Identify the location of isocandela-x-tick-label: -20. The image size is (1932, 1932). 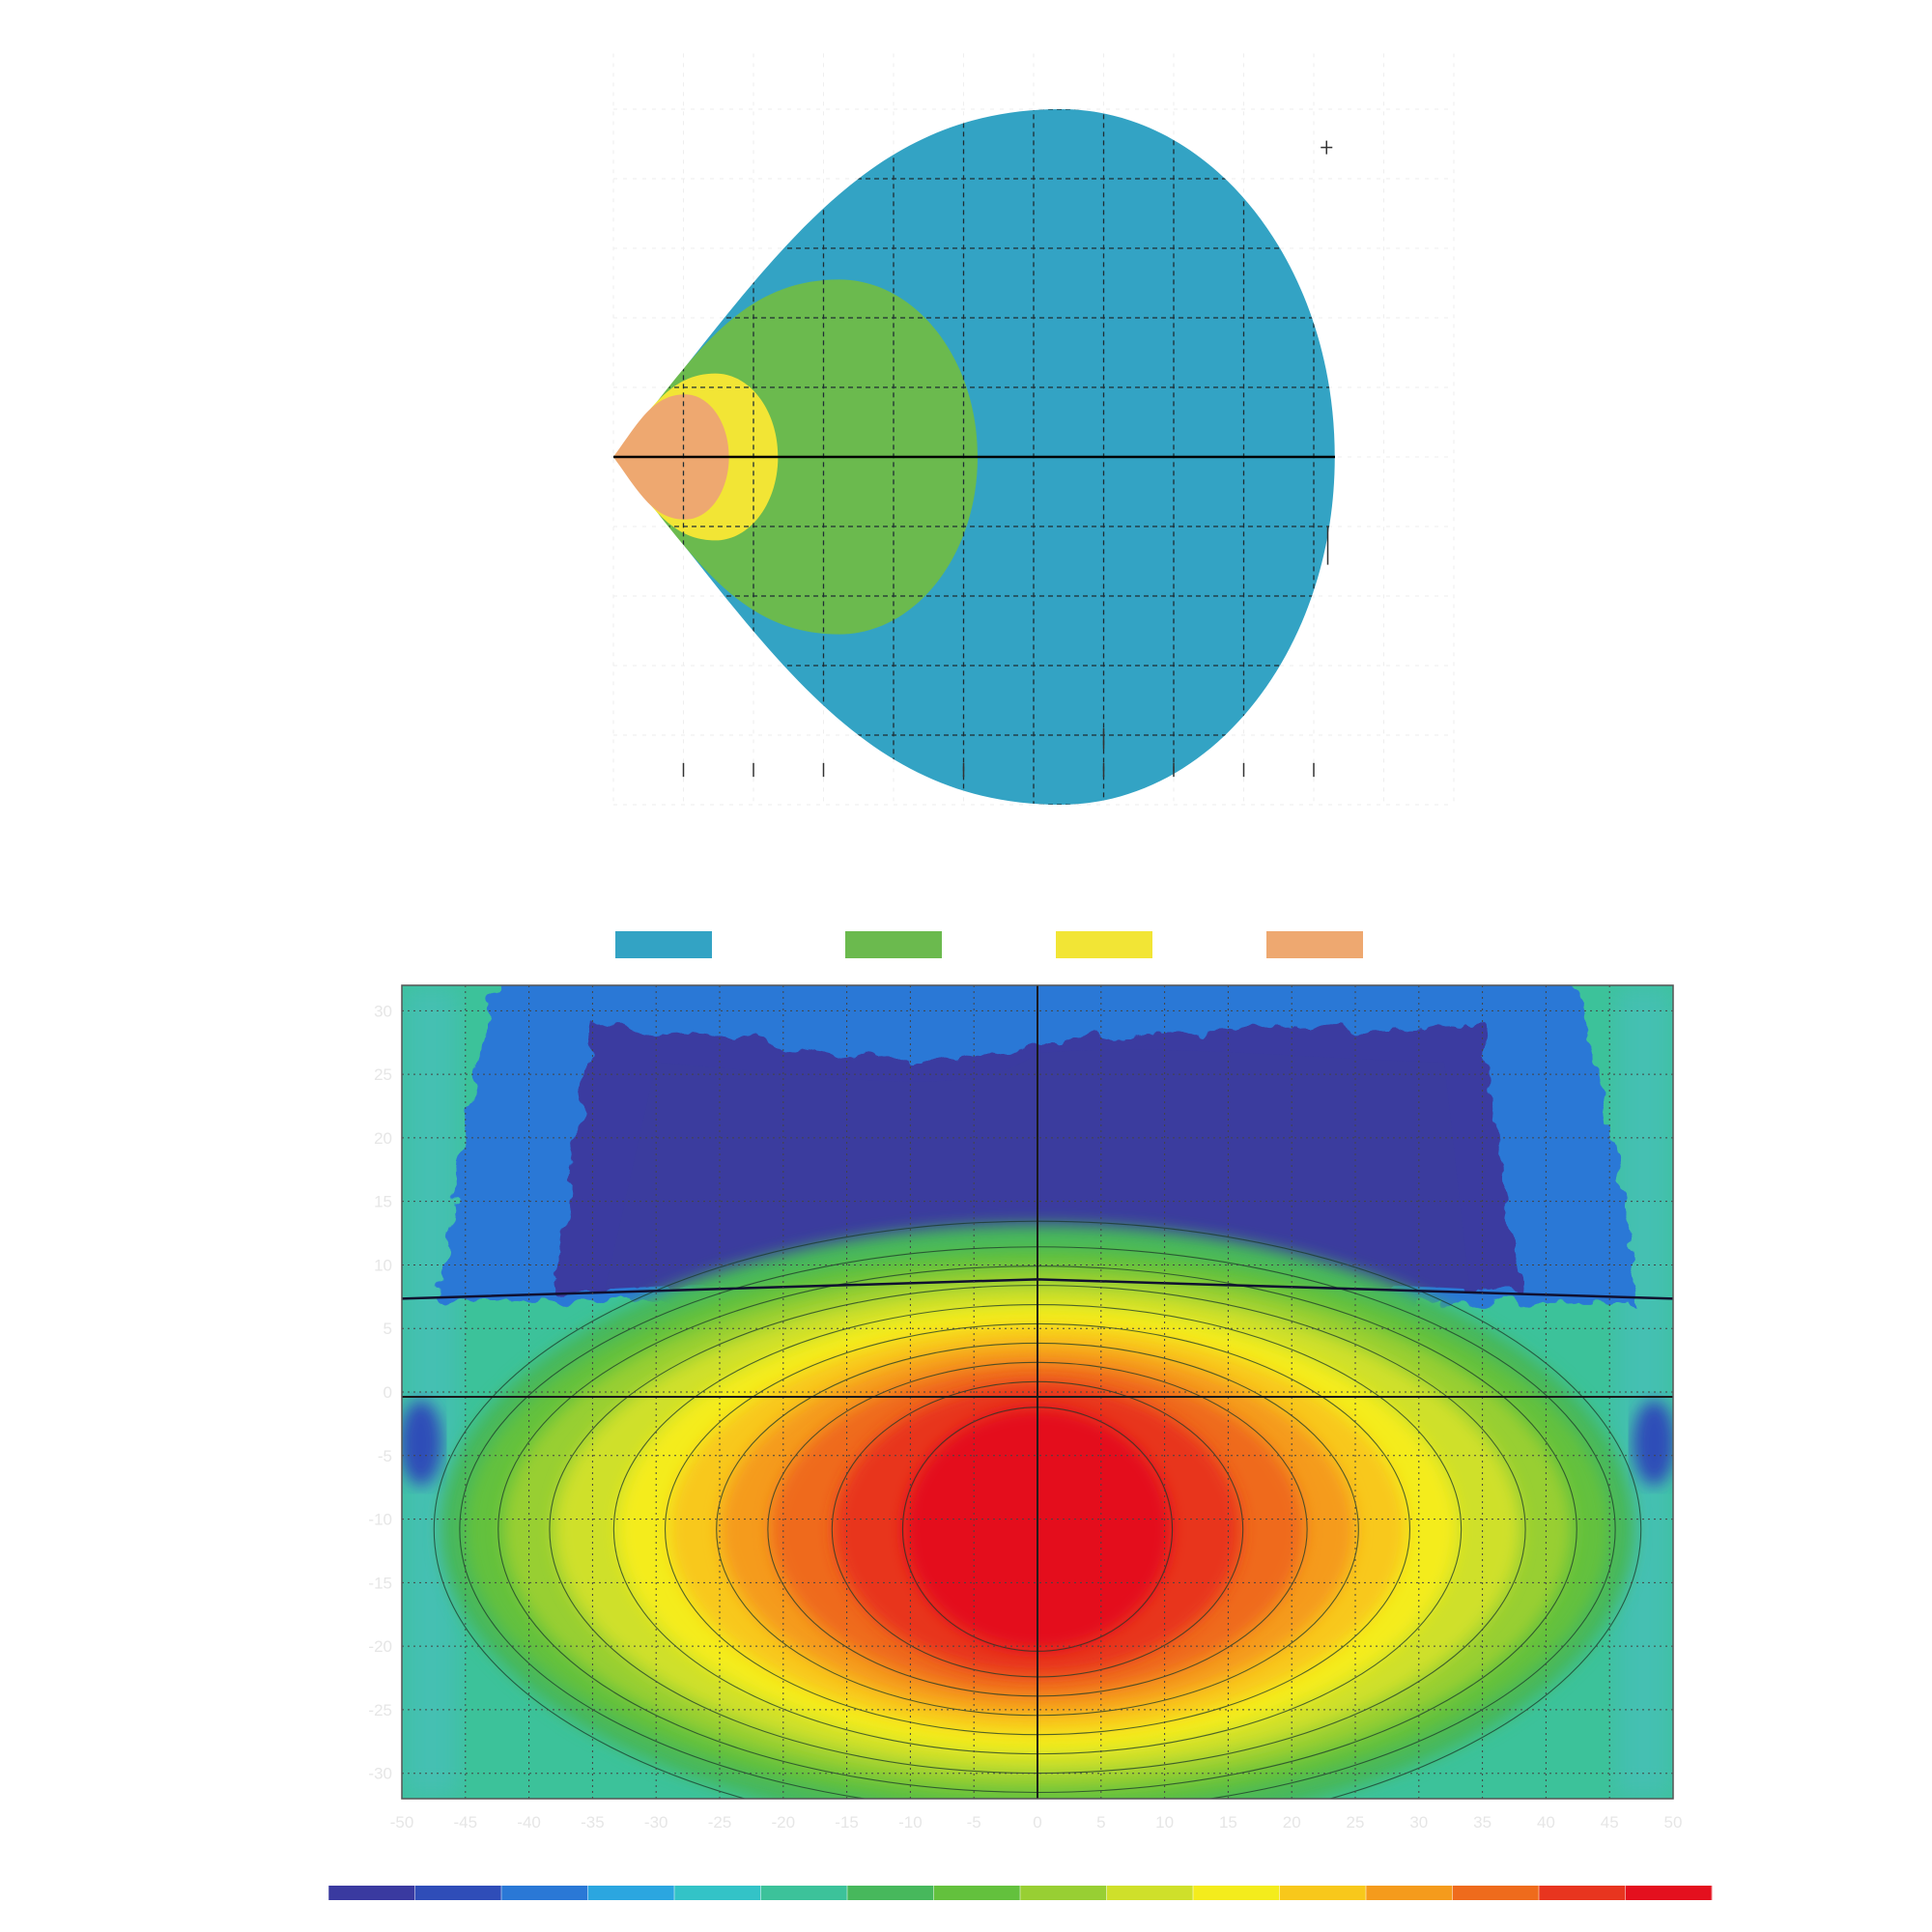
(784, 1822).